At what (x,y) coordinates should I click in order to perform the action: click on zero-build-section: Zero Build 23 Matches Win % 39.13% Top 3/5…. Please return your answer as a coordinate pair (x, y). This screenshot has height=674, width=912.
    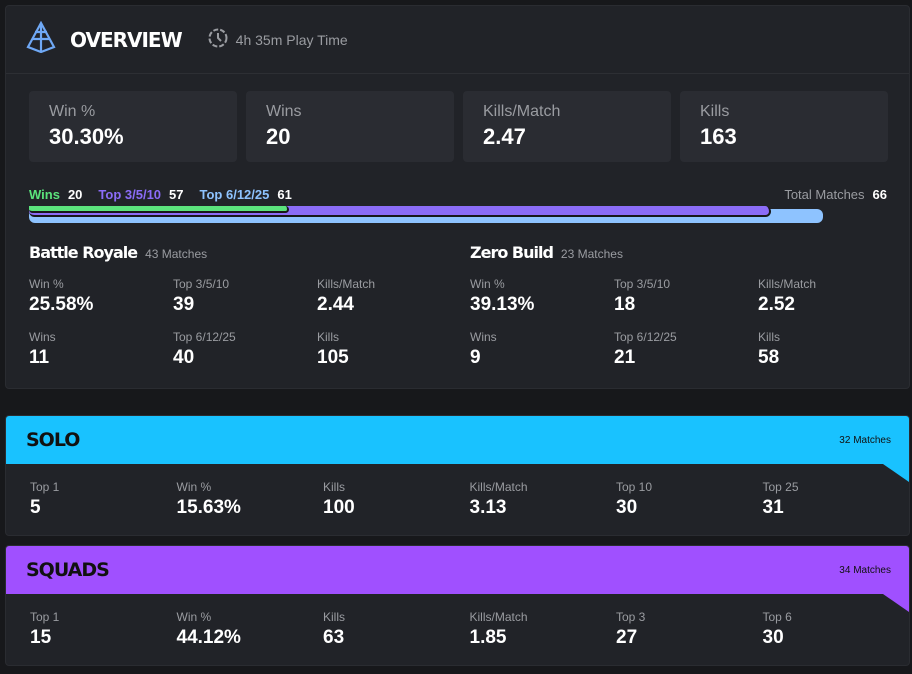
    Looking at the image, I should click on (680, 306).